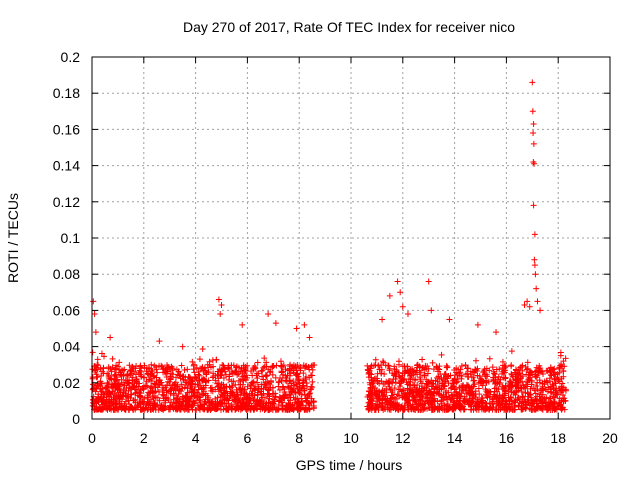  Describe the element at coordinates (92, 438) in the screenshot. I see `x-tick-label: 0` at that location.